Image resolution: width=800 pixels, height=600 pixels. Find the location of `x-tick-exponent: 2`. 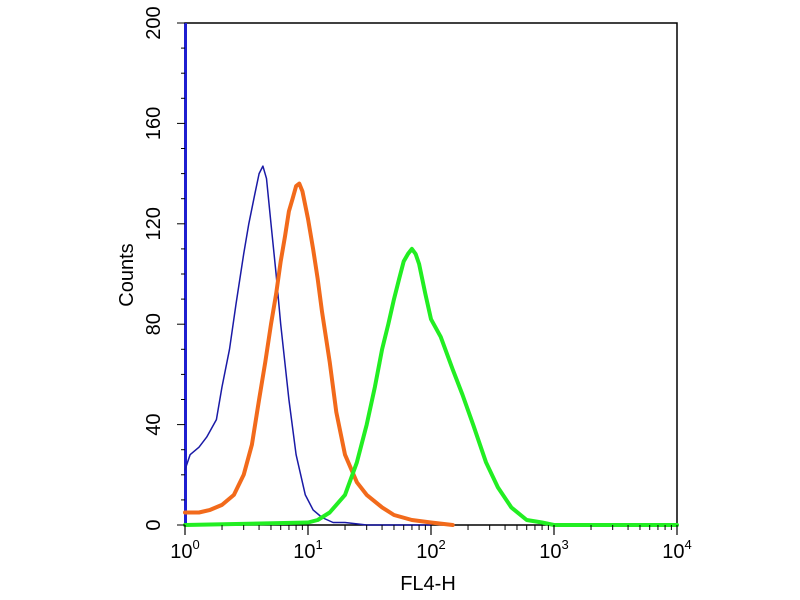

x-tick-exponent: 2 is located at coordinates (442, 544).